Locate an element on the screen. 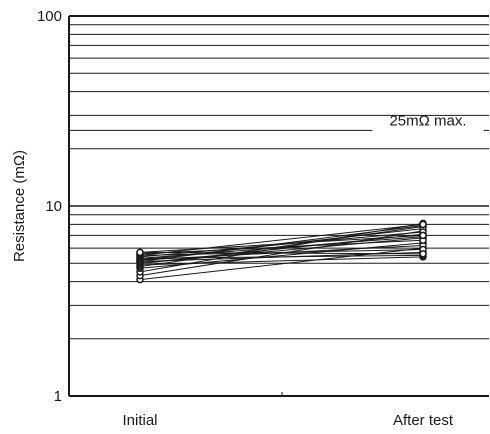  y-tick-labels: 1 10 100 is located at coordinates (49, 206).